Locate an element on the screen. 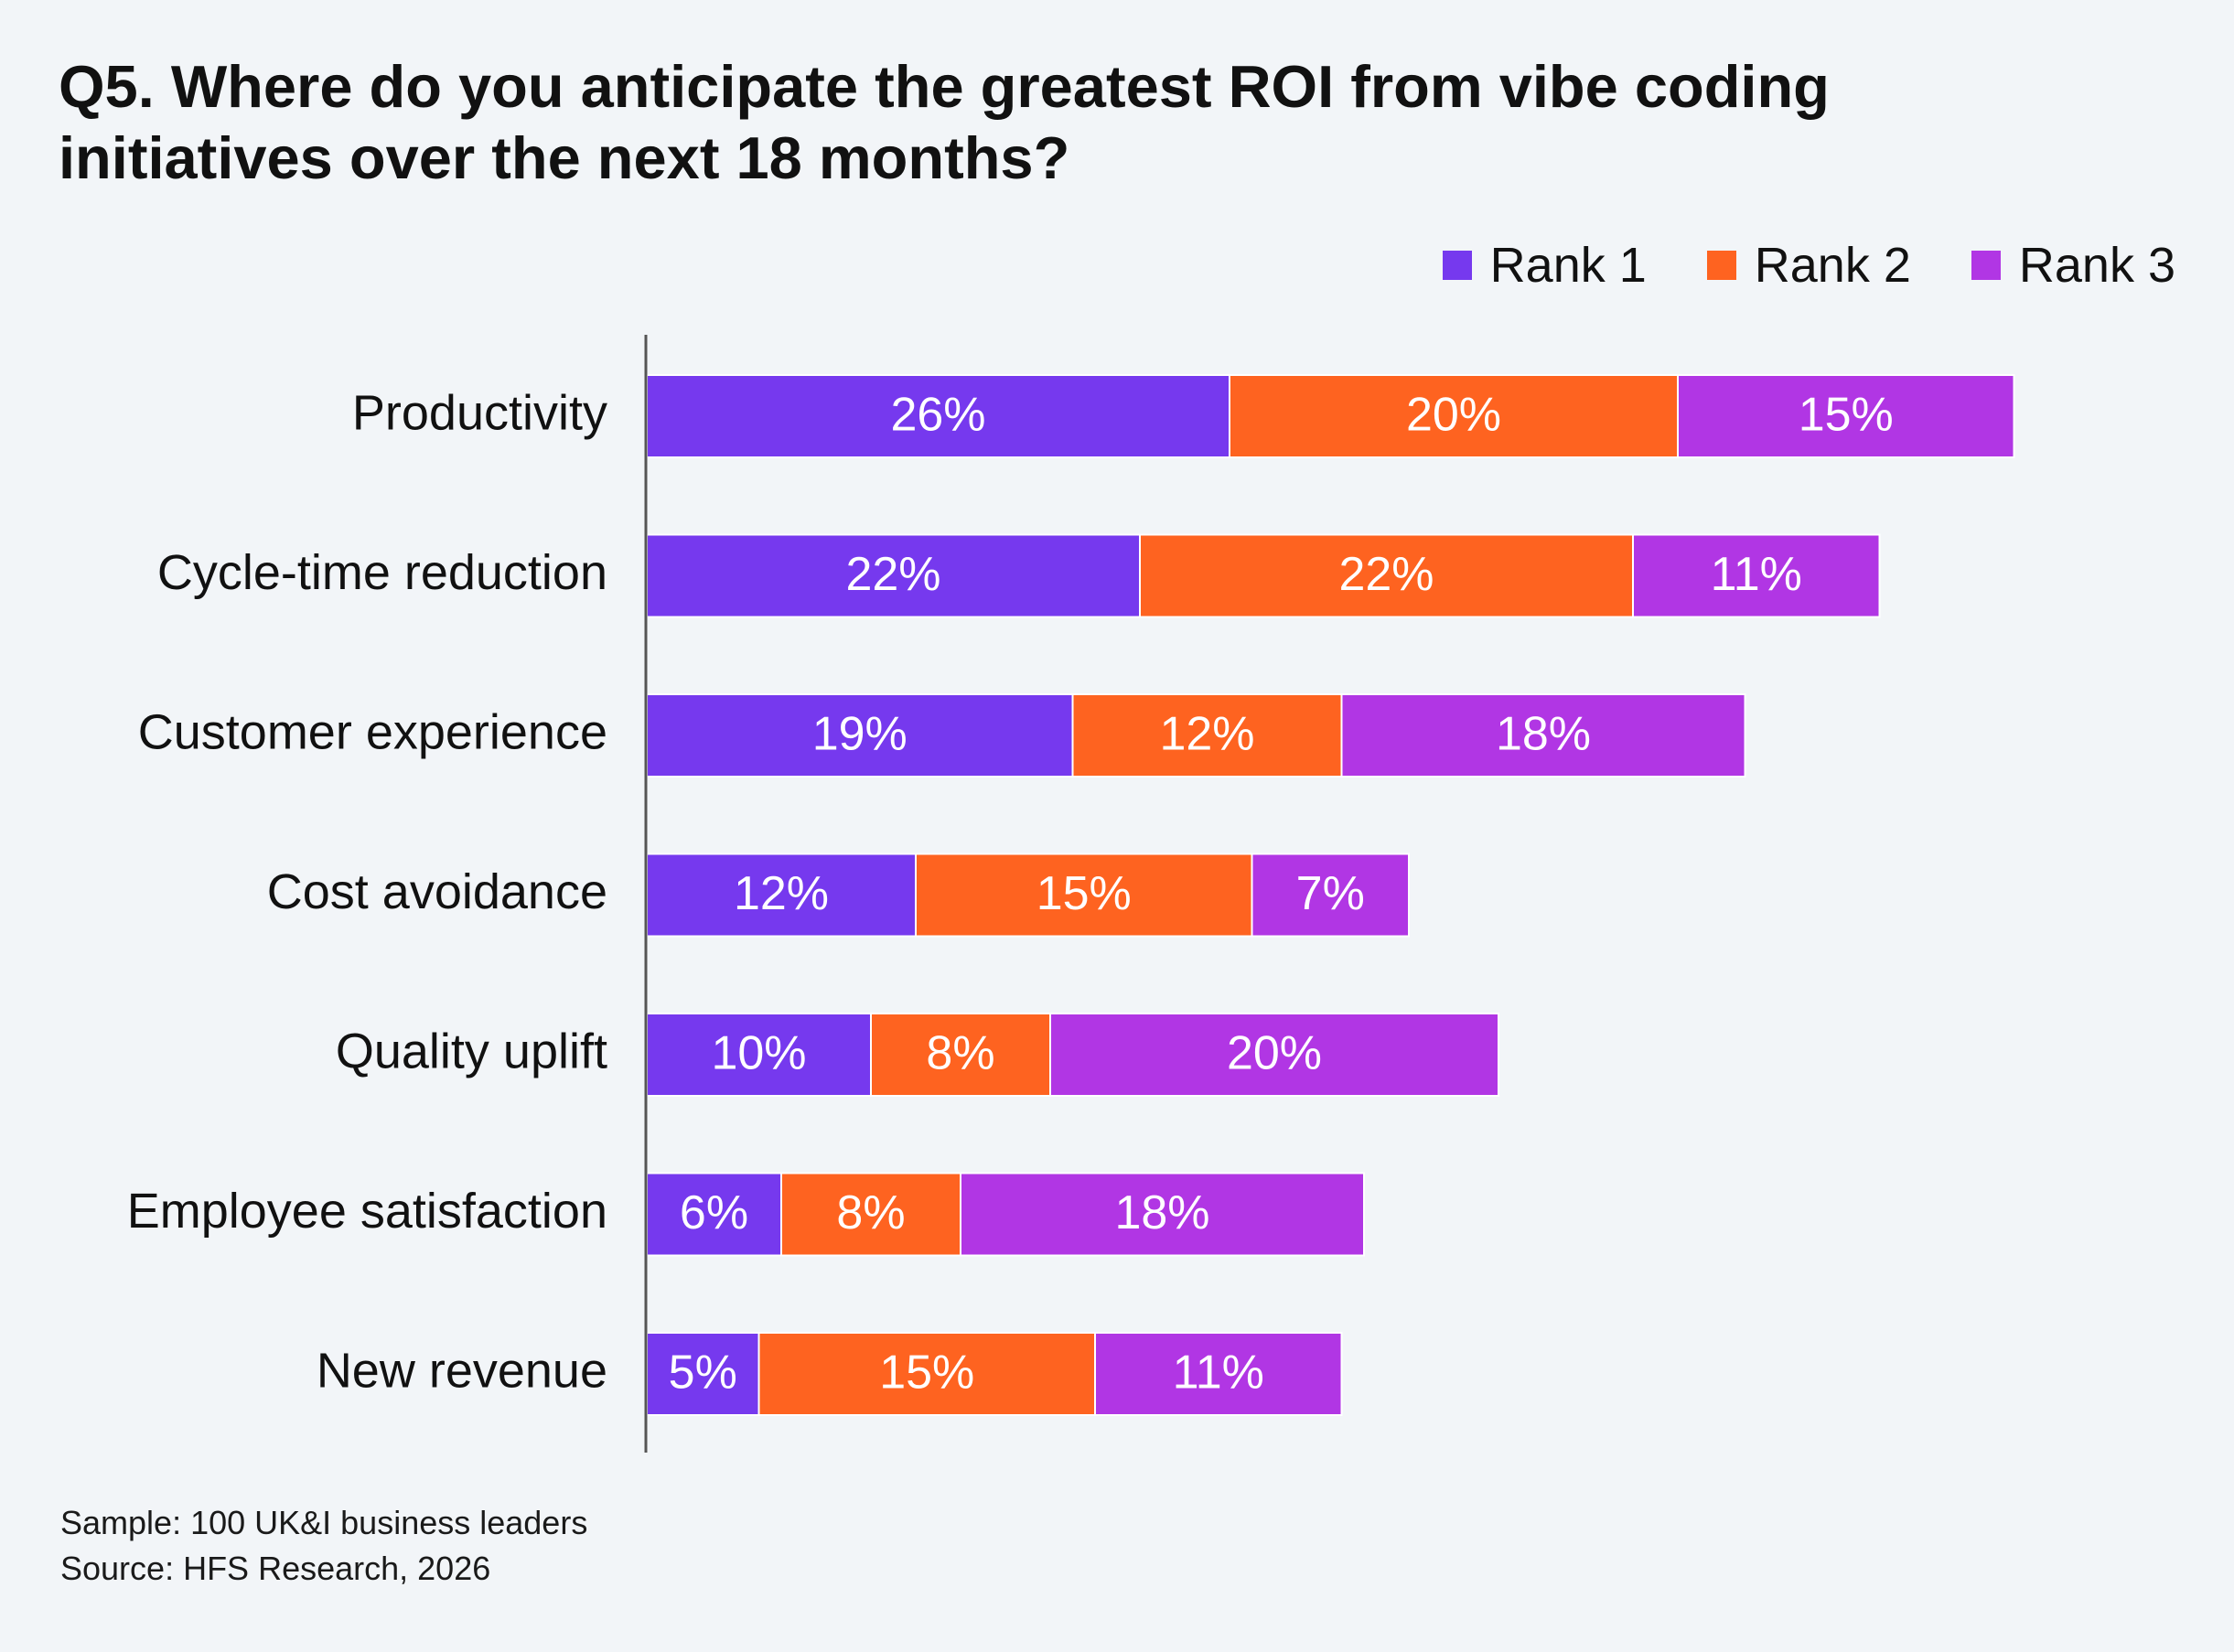  data-label: 10% is located at coordinates (758, 1053).